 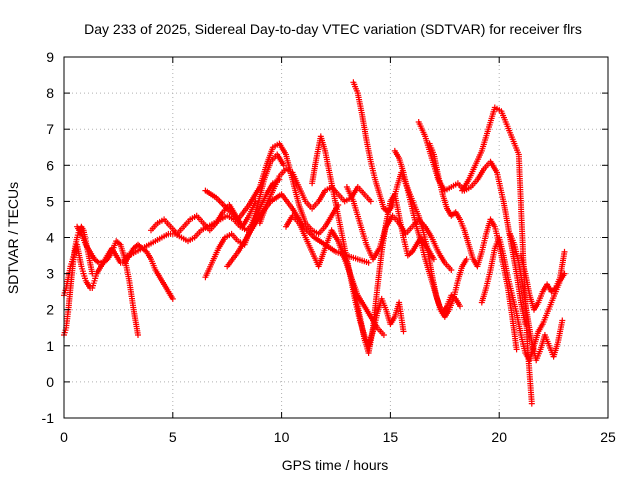 I want to click on y-tick-label: 1, so click(x=50, y=346).